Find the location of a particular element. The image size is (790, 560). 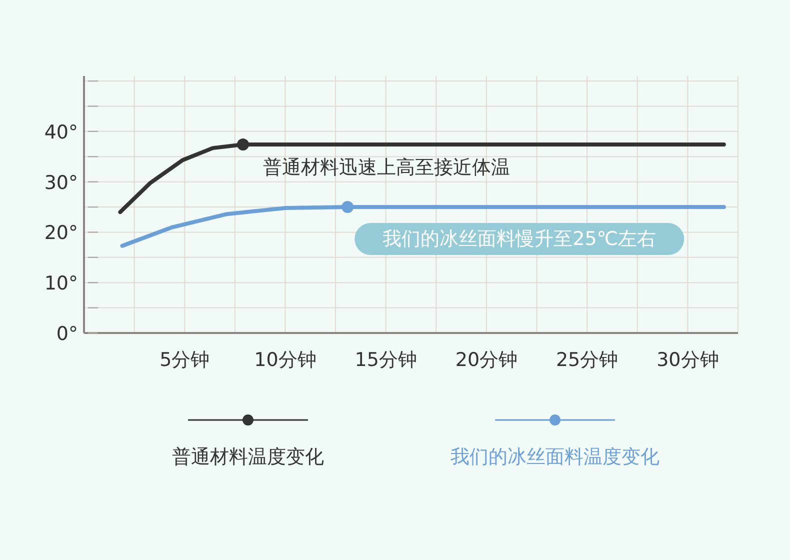

legend-label: 普通材料温度变化 is located at coordinates (248, 457).